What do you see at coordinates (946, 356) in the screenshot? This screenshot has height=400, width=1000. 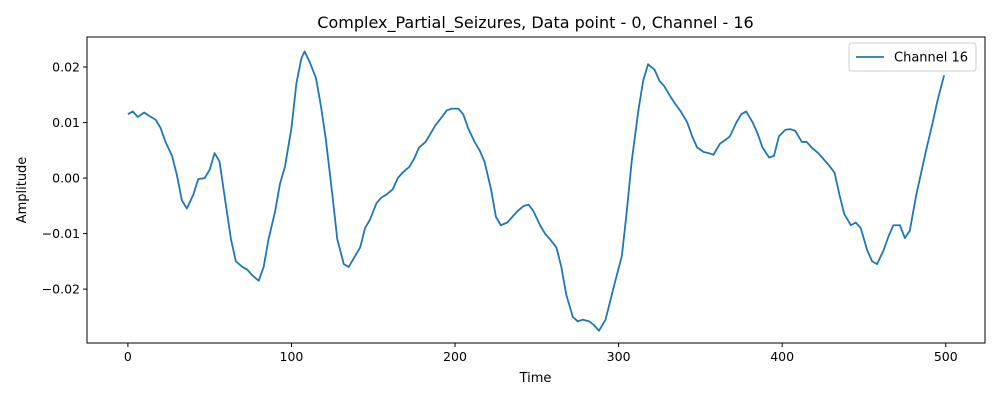 I see `x-tick-label: 500` at bounding box center [946, 356].